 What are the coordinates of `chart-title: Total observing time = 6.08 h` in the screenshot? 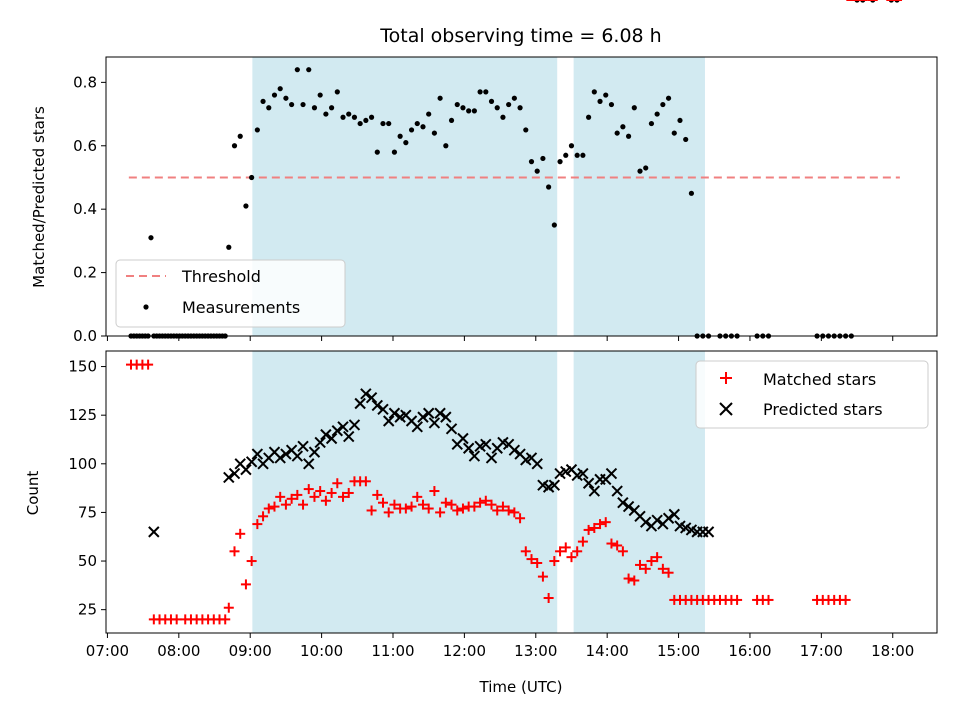 It's located at (520, 36).